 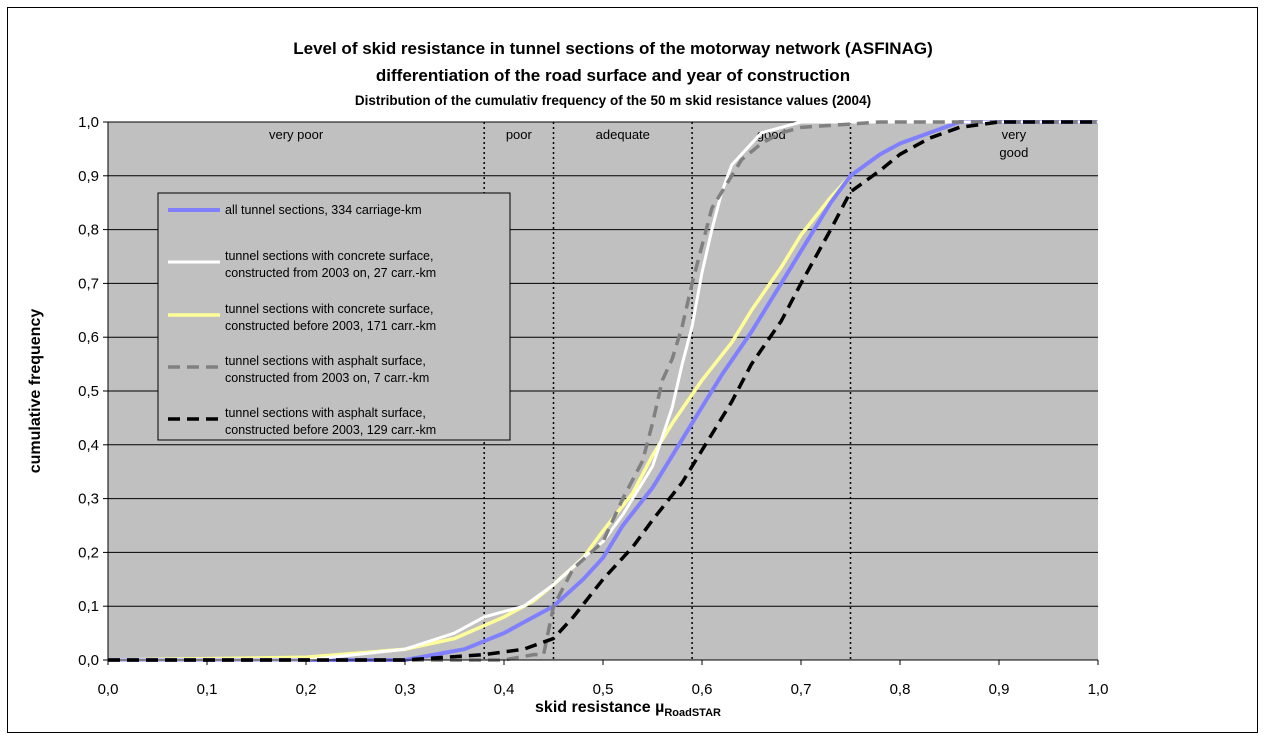 I want to click on x-tick-label: 0,3, so click(x=405, y=689).